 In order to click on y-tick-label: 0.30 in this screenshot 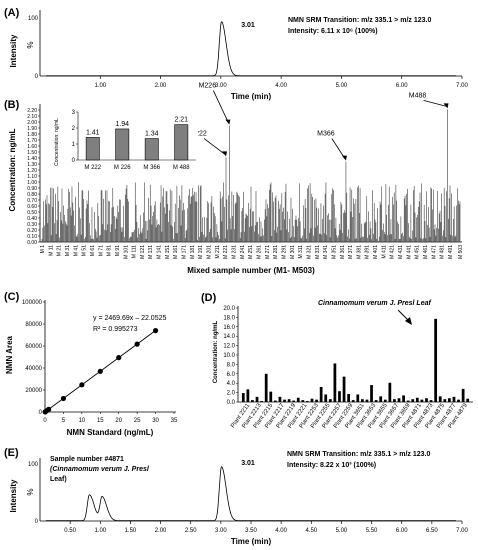, I will do `click(32, 225)`.